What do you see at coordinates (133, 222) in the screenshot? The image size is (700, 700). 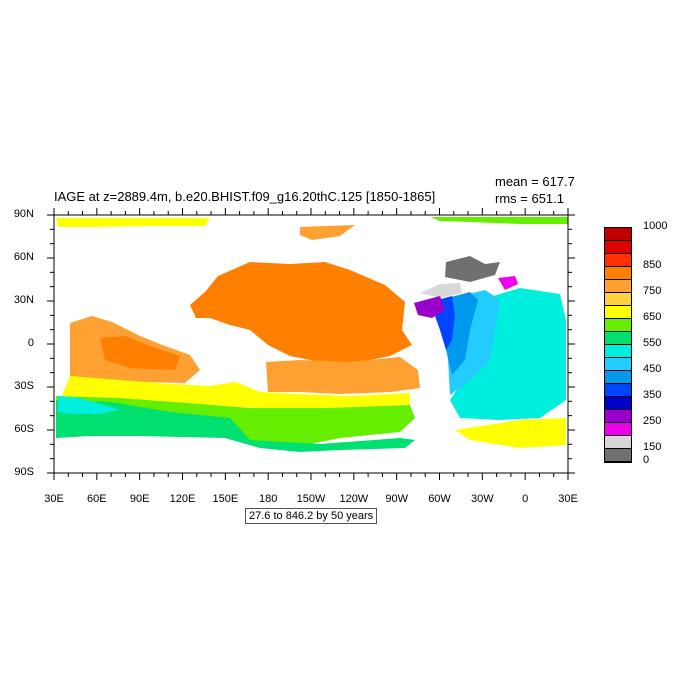 I see `region-arctic-yellow` at bounding box center [133, 222].